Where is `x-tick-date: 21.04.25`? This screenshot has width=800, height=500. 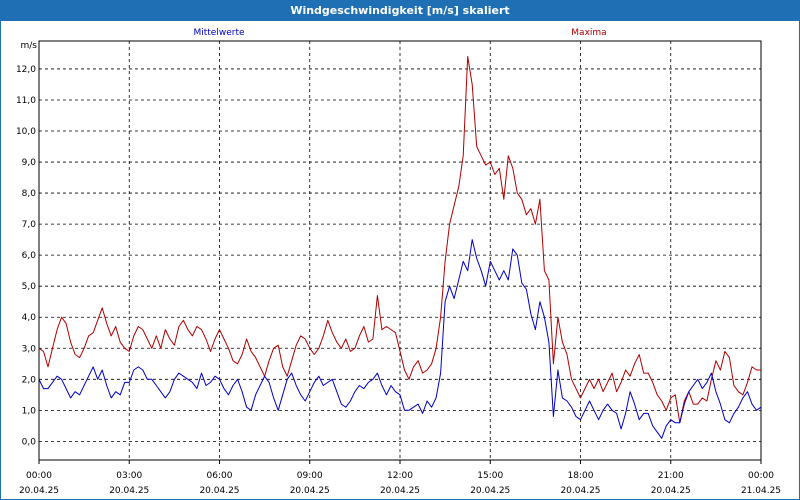
x-tick-date: 21.04.25 is located at coordinates (761, 491).